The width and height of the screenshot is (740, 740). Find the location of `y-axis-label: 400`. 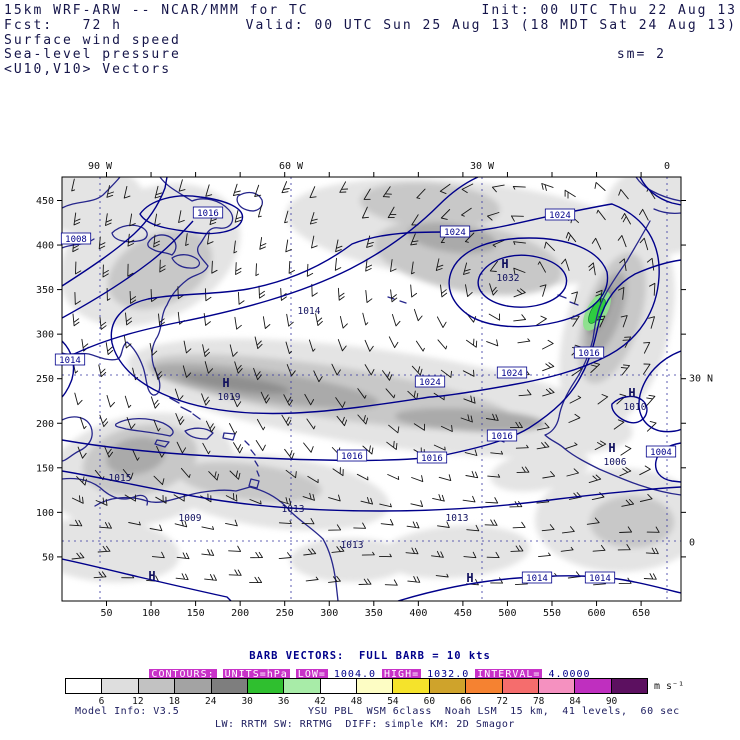

y-axis-label: 400 is located at coordinates (45, 246).